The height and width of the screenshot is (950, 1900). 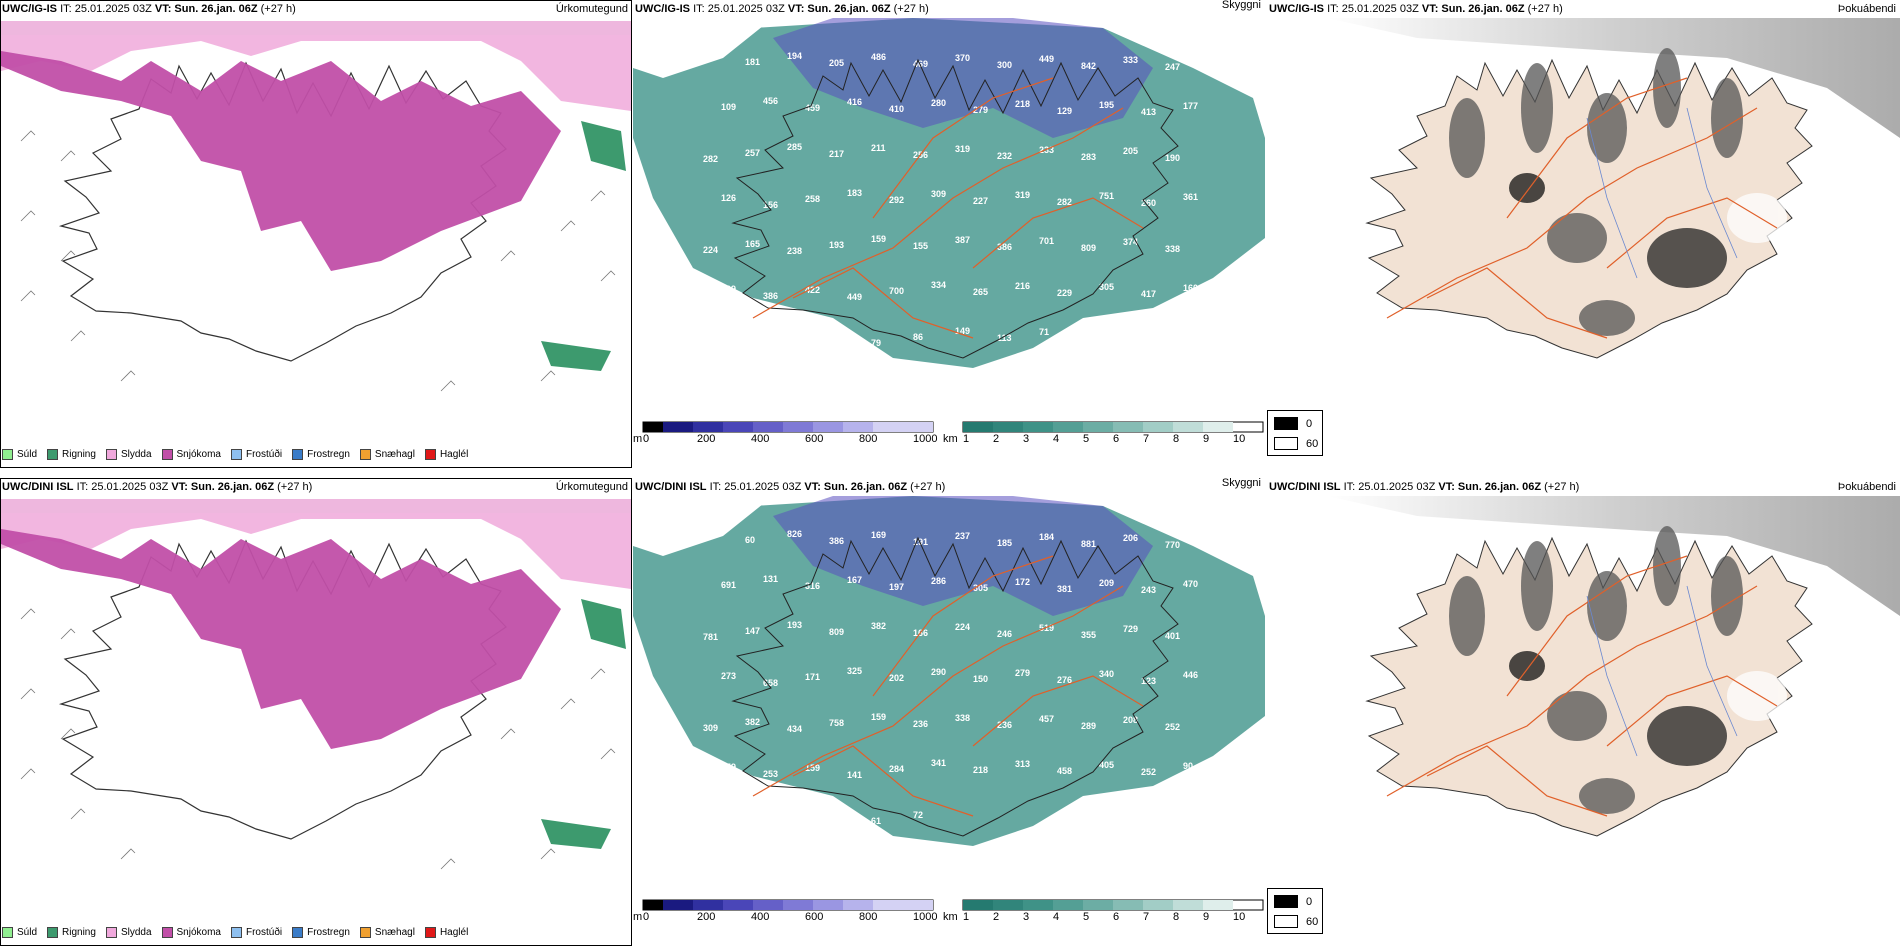 What do you see at coordinates (812, 199) in the screenshot?
I see `cloud-value-label: 258` at bounding box center [812, 199].